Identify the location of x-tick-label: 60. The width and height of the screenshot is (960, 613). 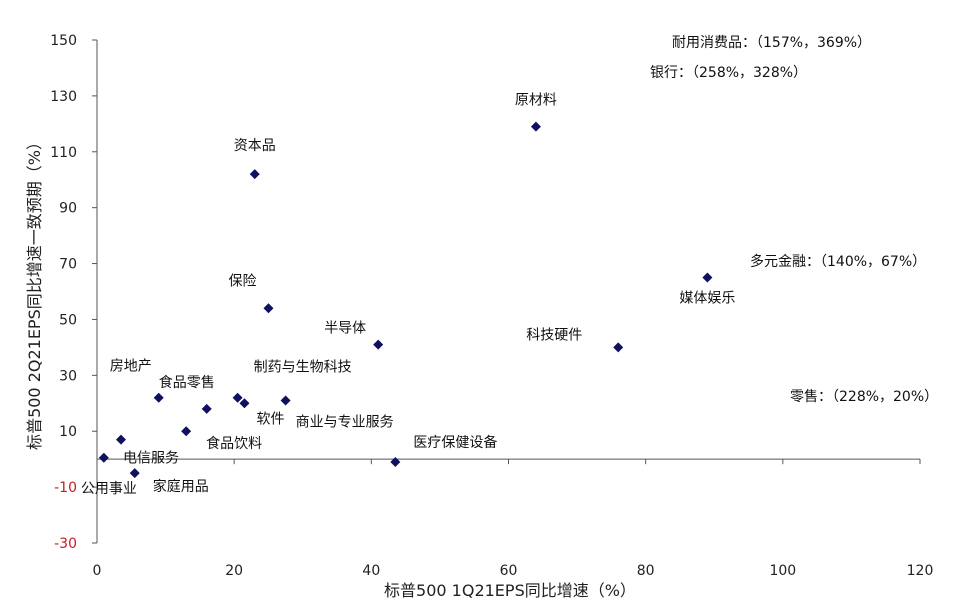
(509, 571).